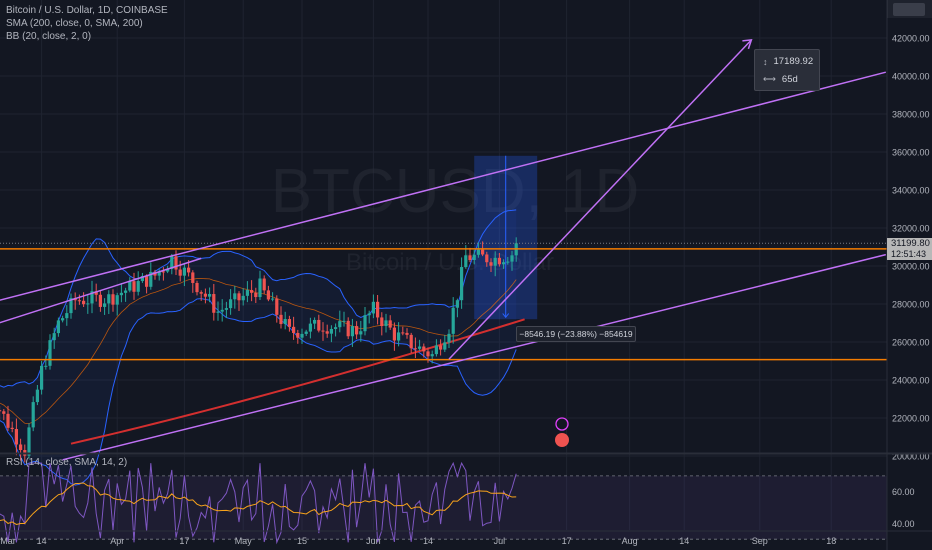 This screenshot has width=932, height=550. Describe the element at coordinates (911, 457) in the screenshot. I see `y-tick-label: 20000.00` at that location.